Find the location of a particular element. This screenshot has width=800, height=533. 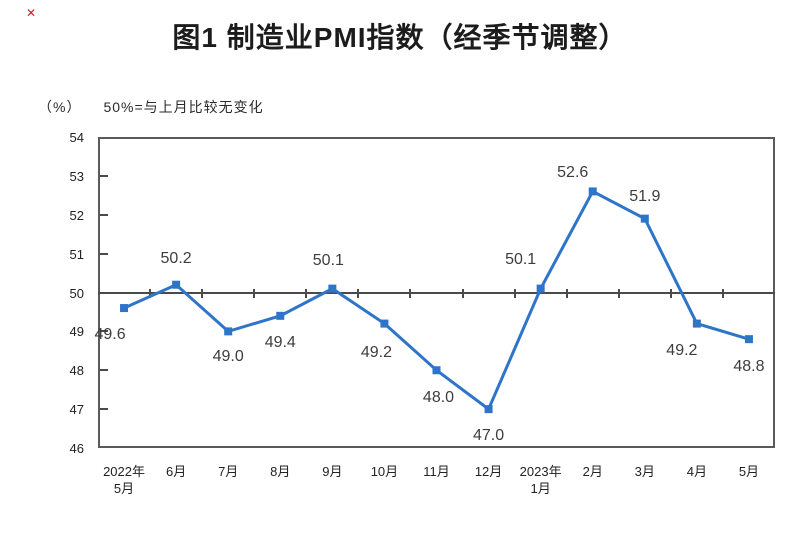

y-axis-label: 52 is located at coordinates (76, 215).